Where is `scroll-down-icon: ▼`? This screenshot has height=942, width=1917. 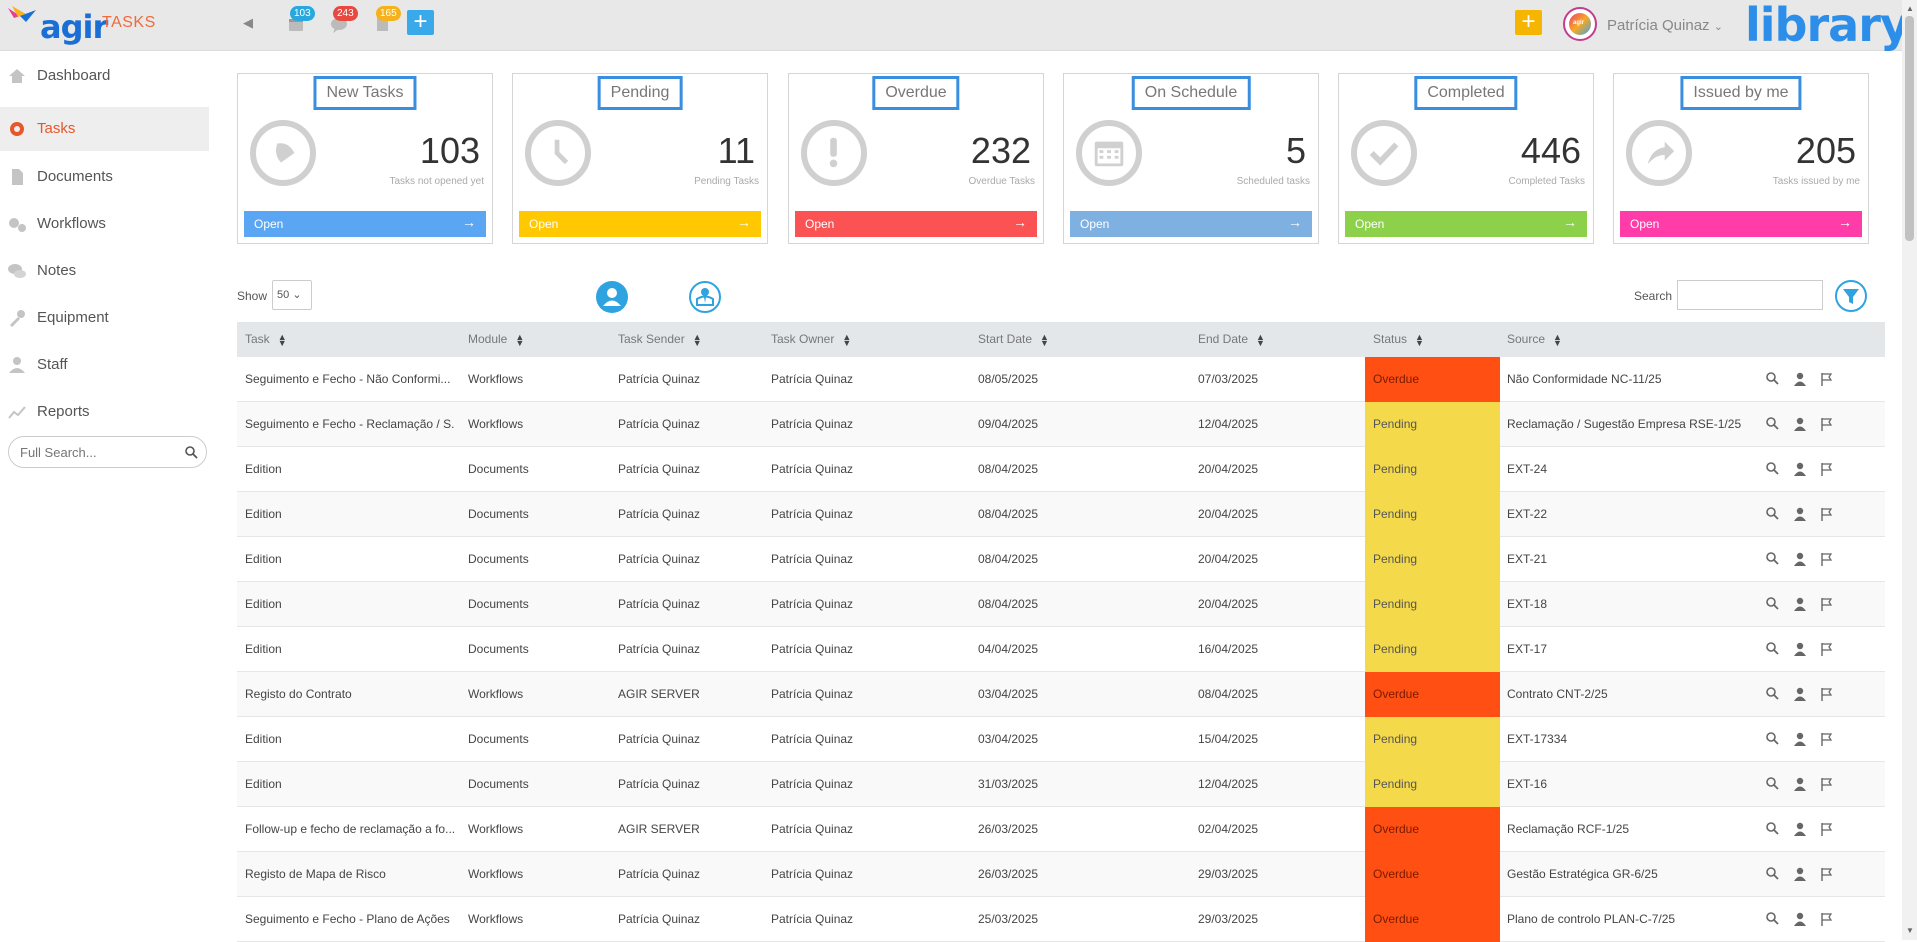 scroll-down-icon: ▼ is located at coordinates (1910, 930).